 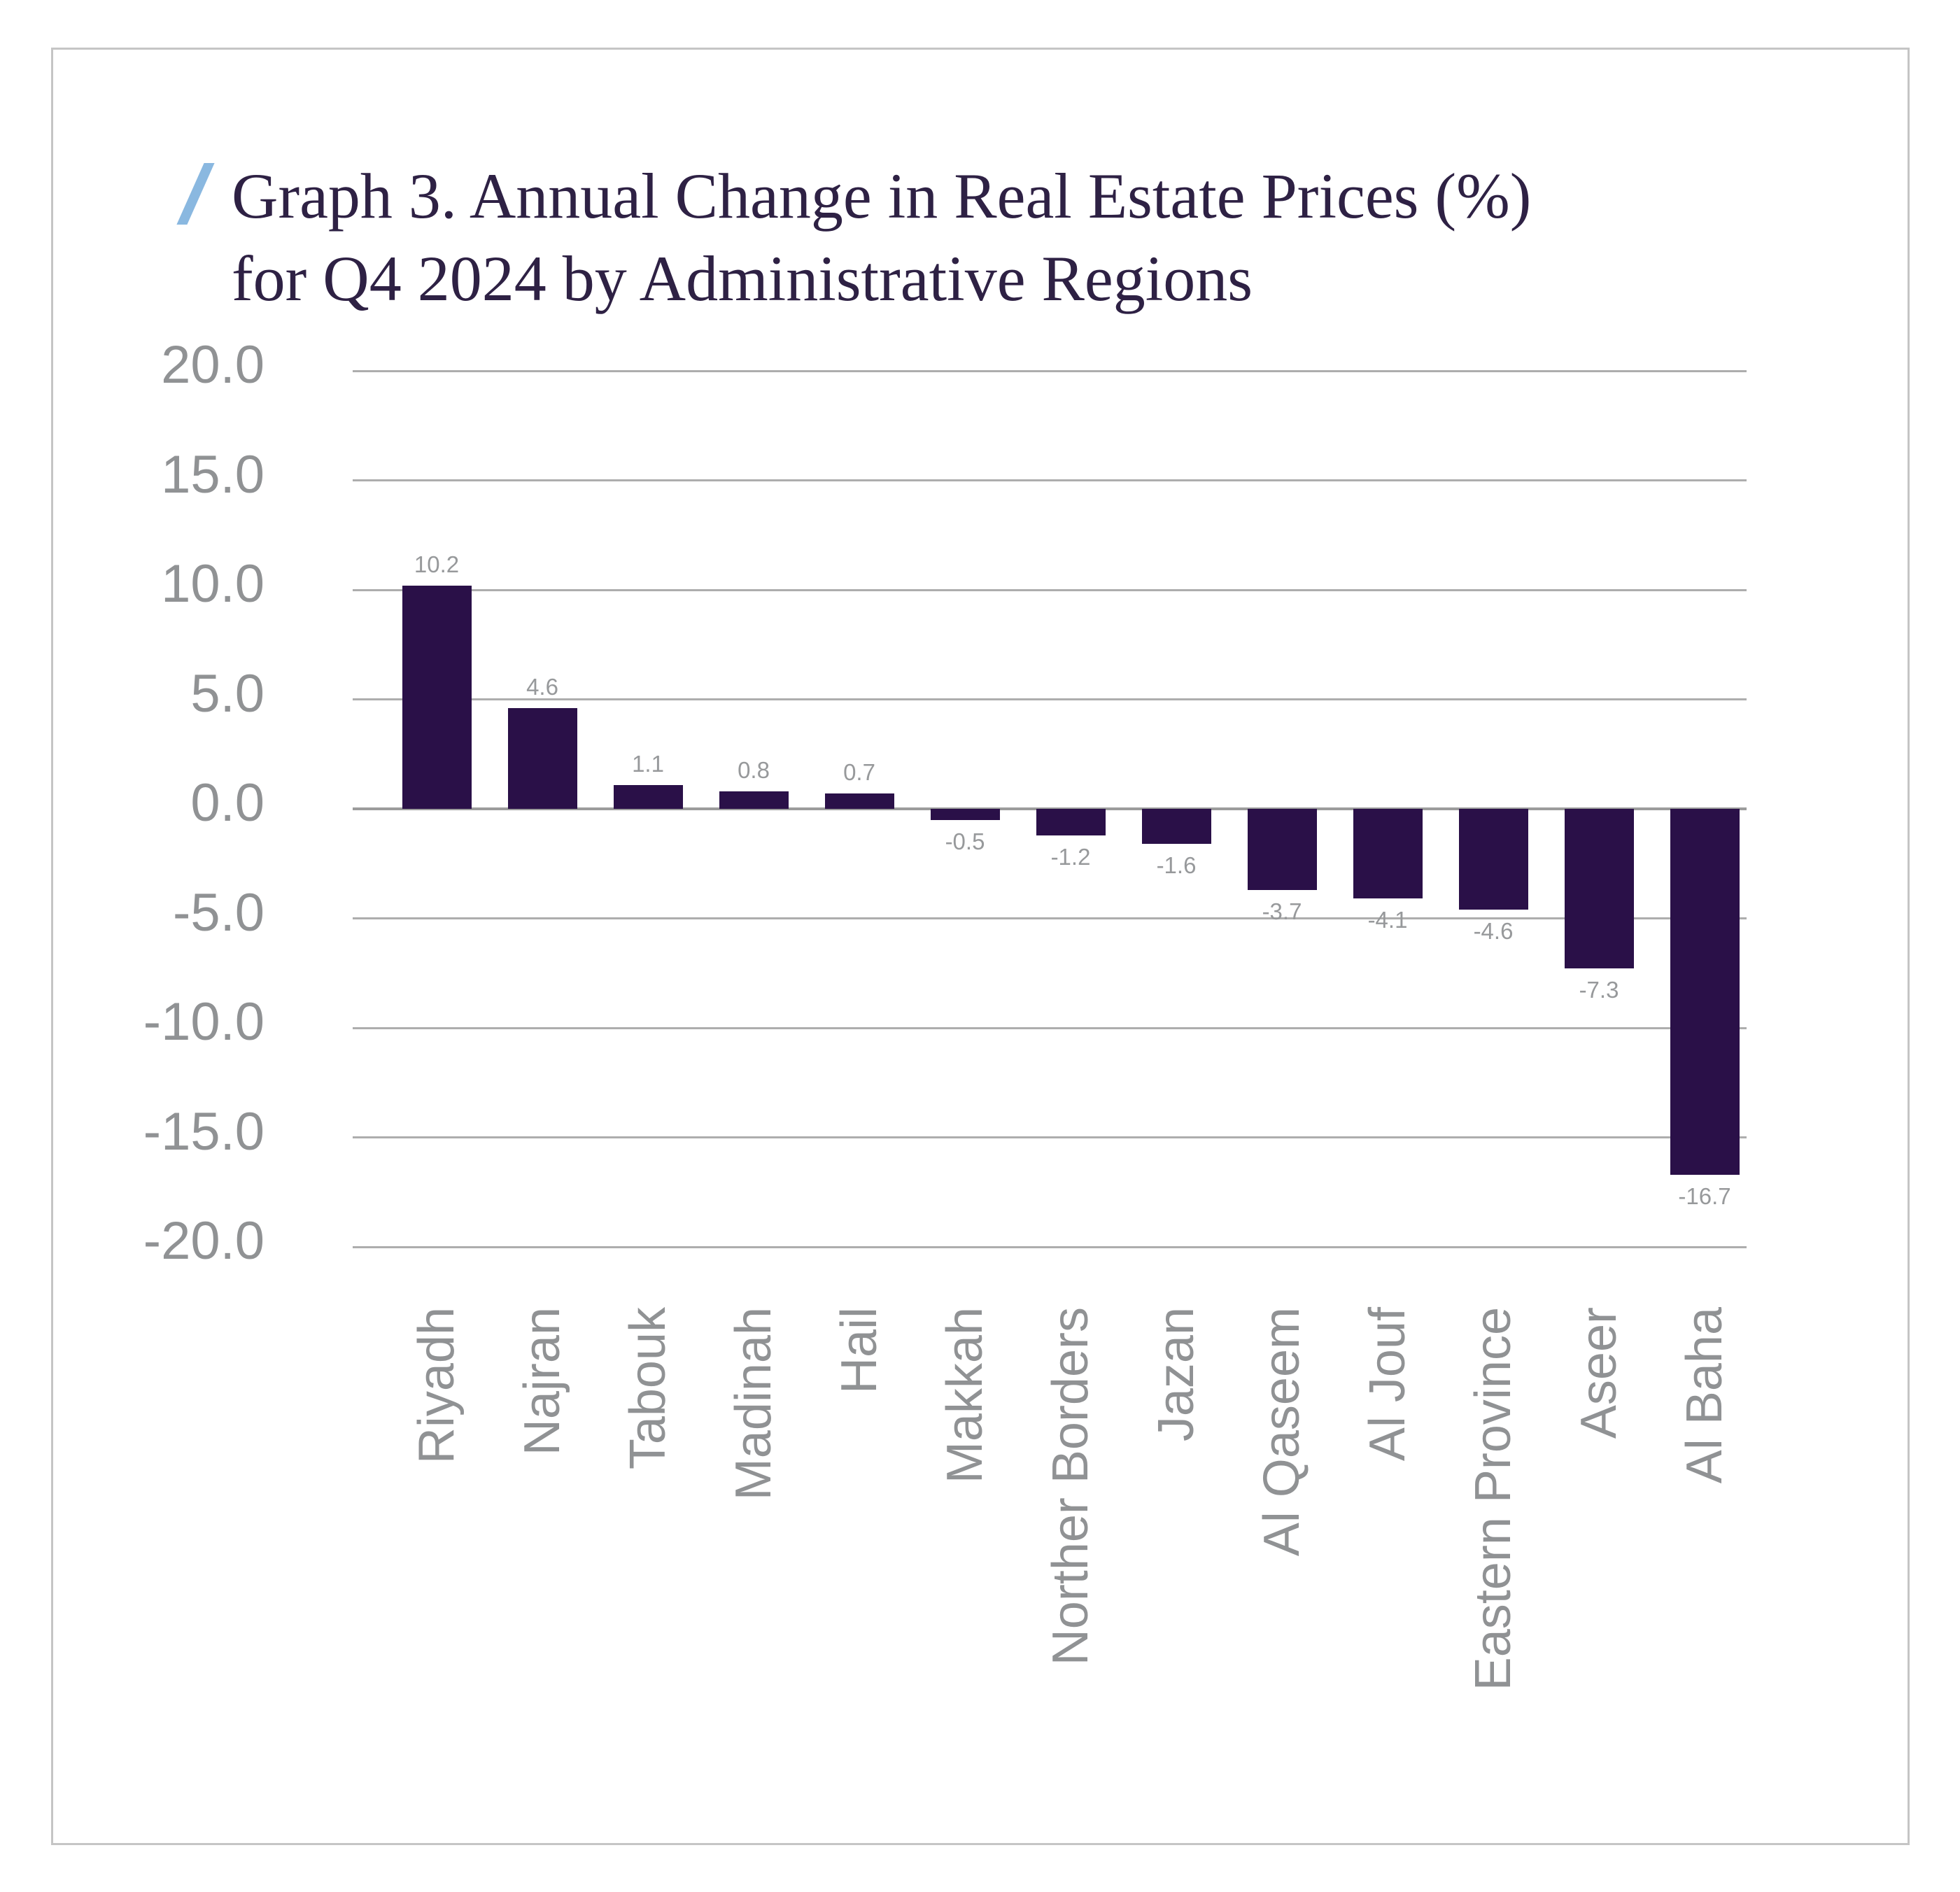 I want to click on value-label: 4.6, so click(x=542, y=687).